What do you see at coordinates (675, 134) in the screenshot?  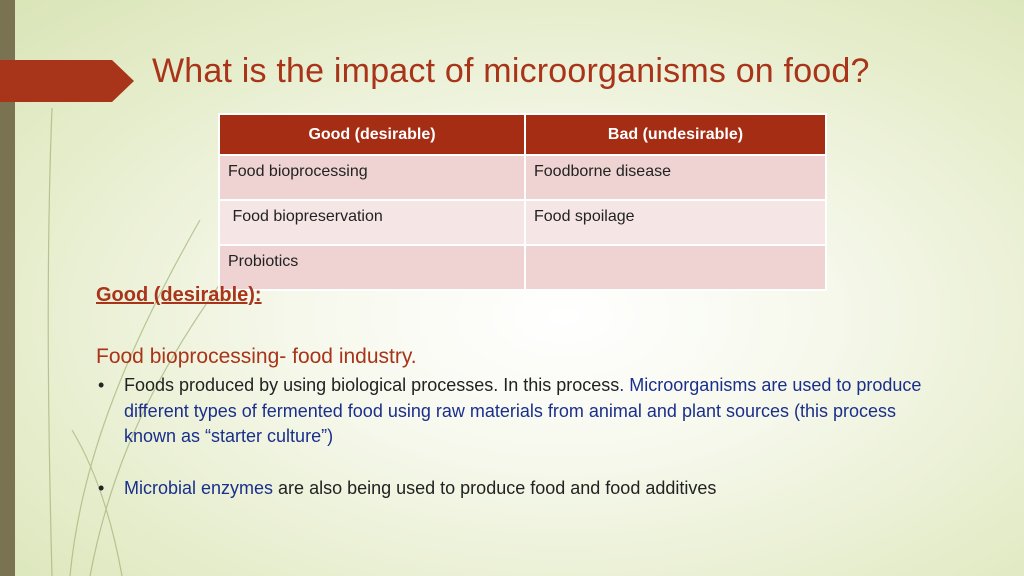 I see `table-header-bad: Bad (undesirable)` at bounding box center [675, 134].